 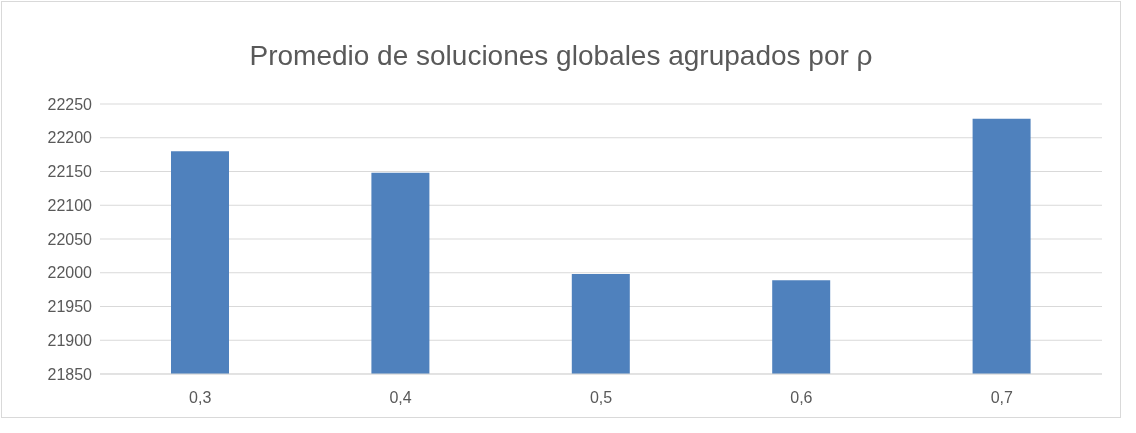 I want to click on y-tick-label: 22100, so click(x=70, y=205).